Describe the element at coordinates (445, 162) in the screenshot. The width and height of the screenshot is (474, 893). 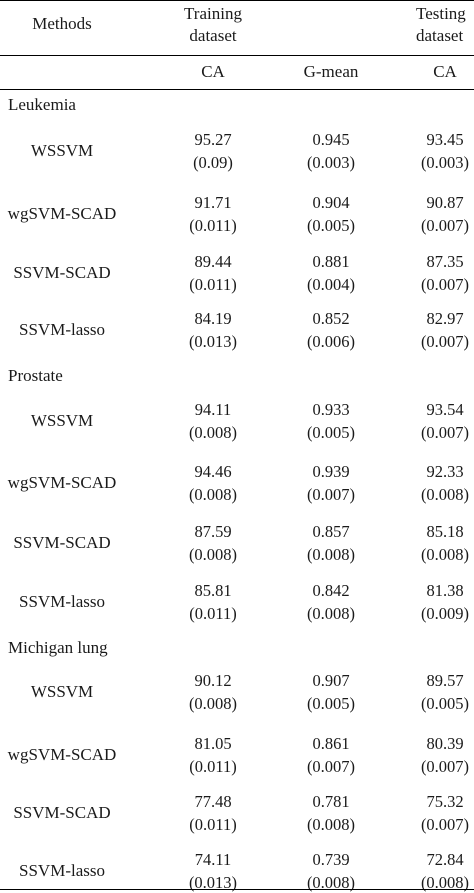
I see `test-ca-se: (0.003)` at that location.